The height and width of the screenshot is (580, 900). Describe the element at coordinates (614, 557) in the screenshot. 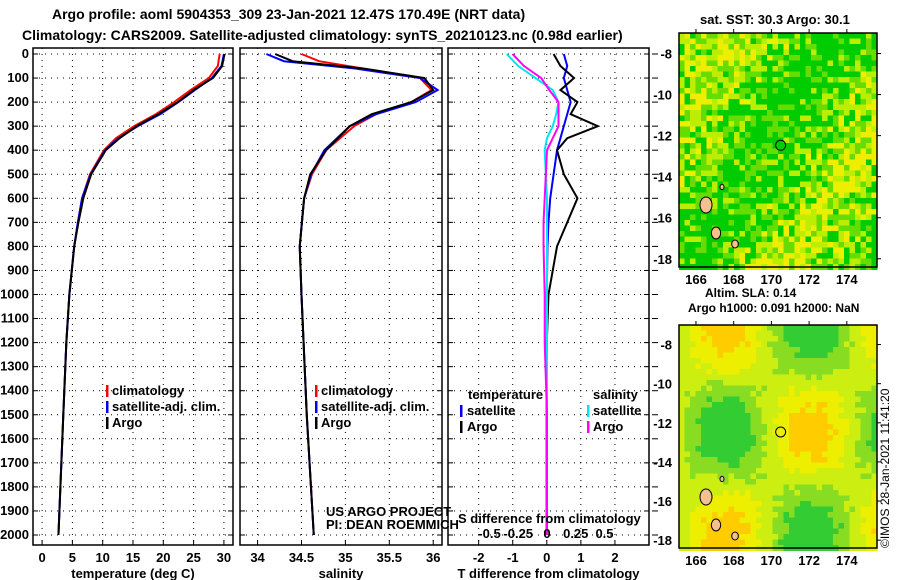

I see `x-tick-label: 2` at that location.